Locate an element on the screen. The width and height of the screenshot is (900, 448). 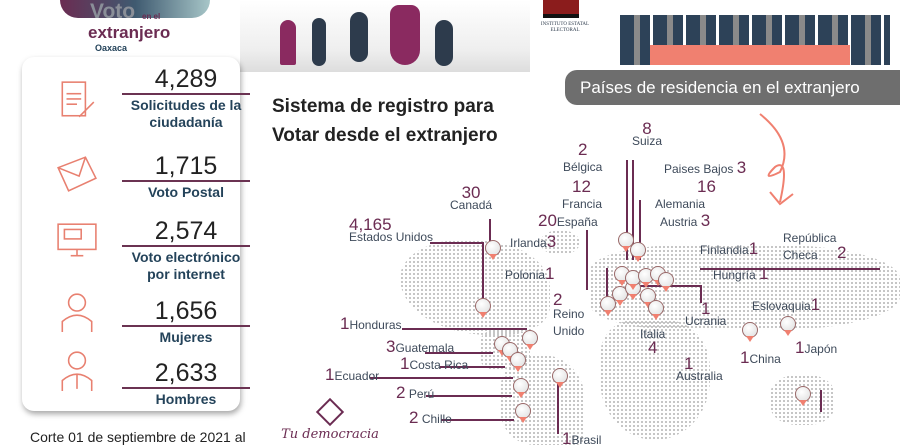
label-alemania: Alemania is located at coordinates (680, 204).